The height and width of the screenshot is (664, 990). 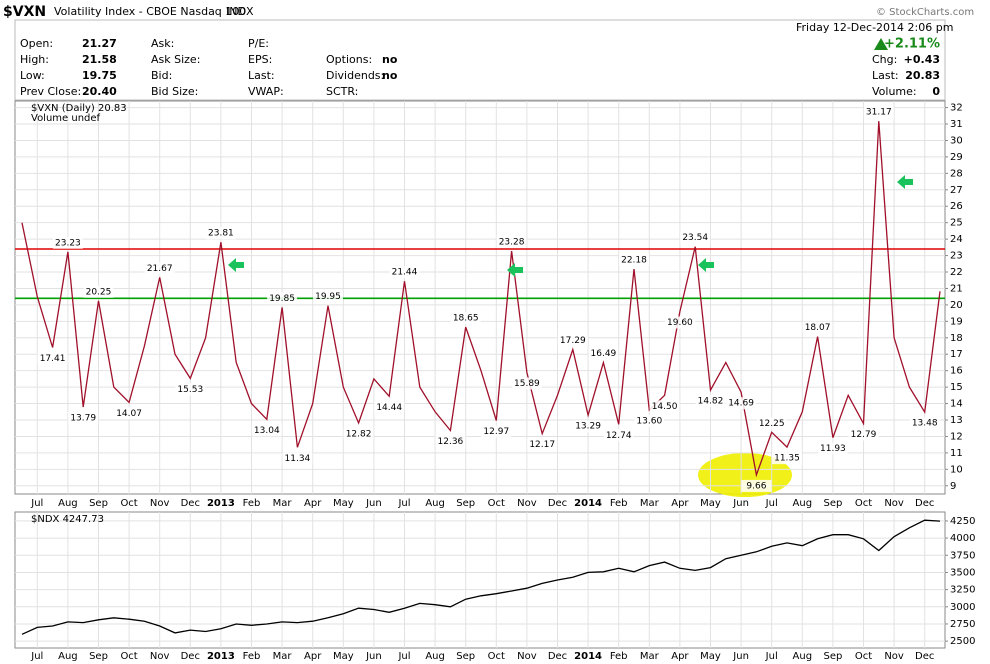 I want to click on value-label: 12.82, so click(x=359, y=434).